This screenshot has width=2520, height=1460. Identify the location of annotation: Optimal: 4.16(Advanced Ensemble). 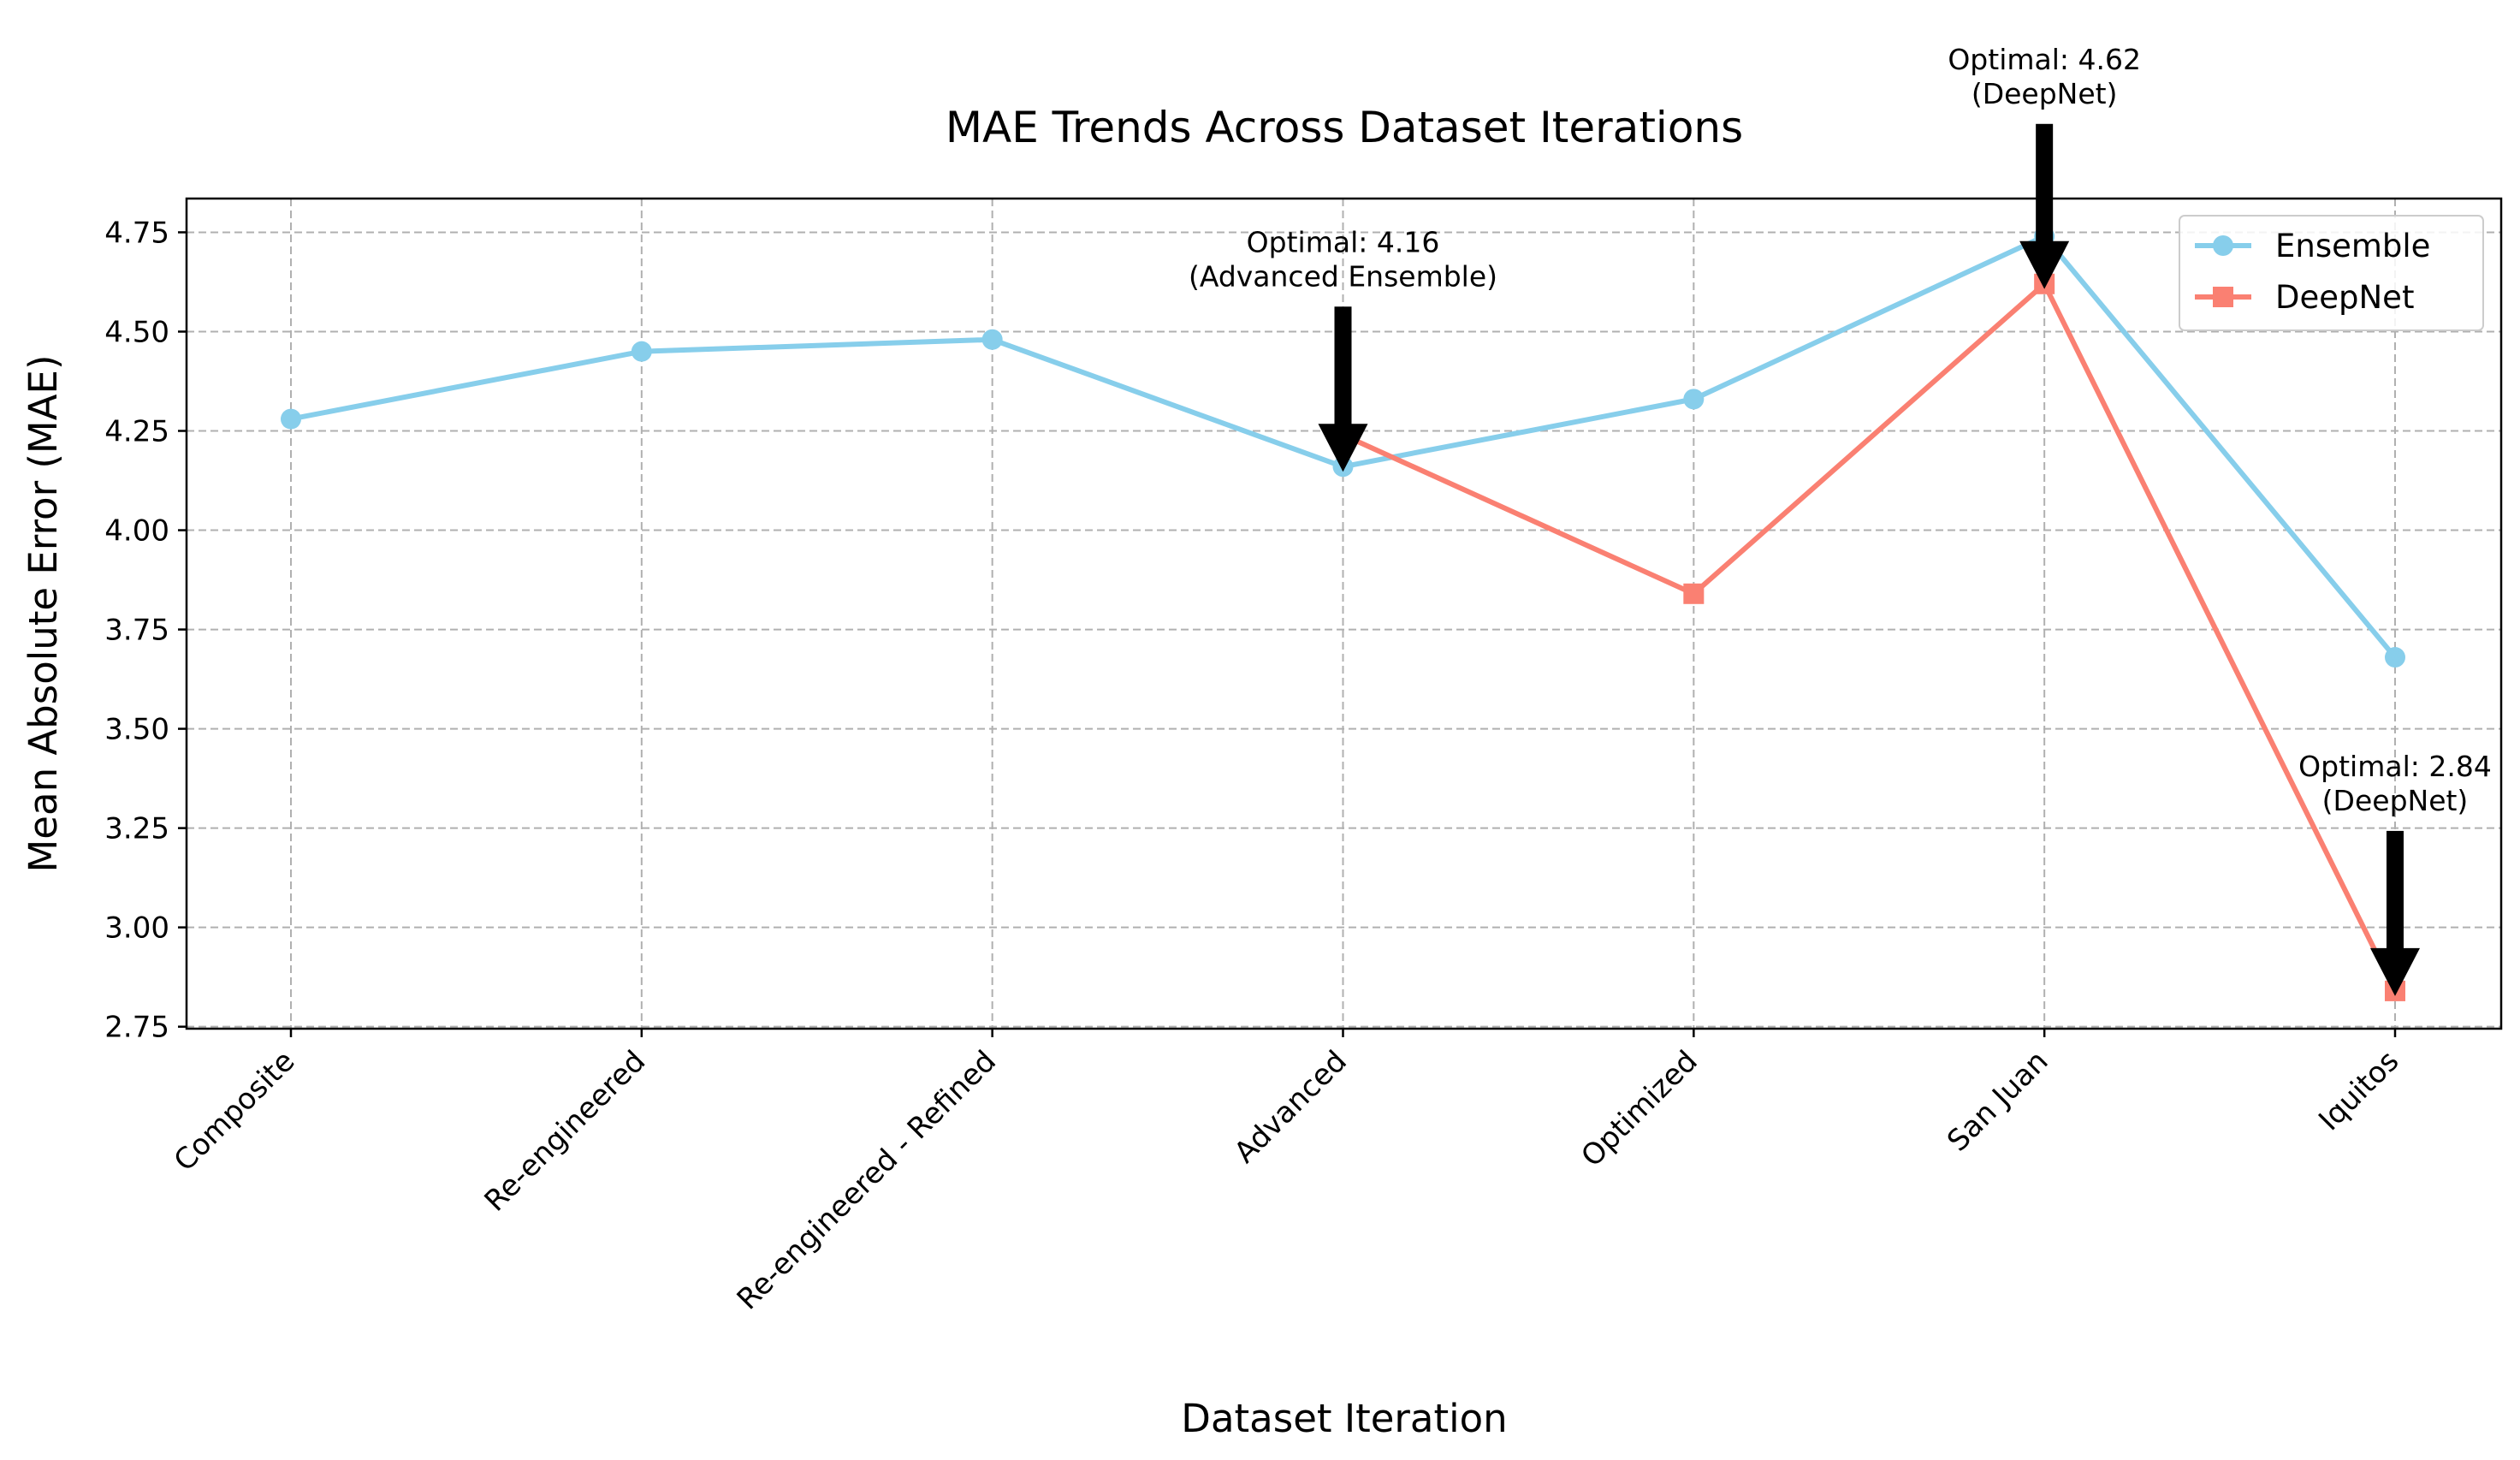
(1343, 348).